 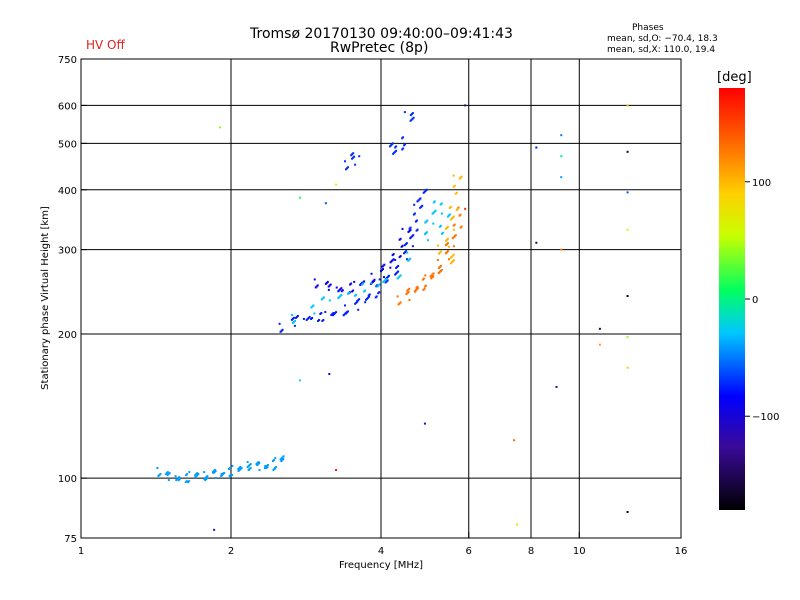 What do you see at coordinates (755, 300) in the screenshot?
I see `colorbar-tick-label: 0` at bounding box center [755, 300].